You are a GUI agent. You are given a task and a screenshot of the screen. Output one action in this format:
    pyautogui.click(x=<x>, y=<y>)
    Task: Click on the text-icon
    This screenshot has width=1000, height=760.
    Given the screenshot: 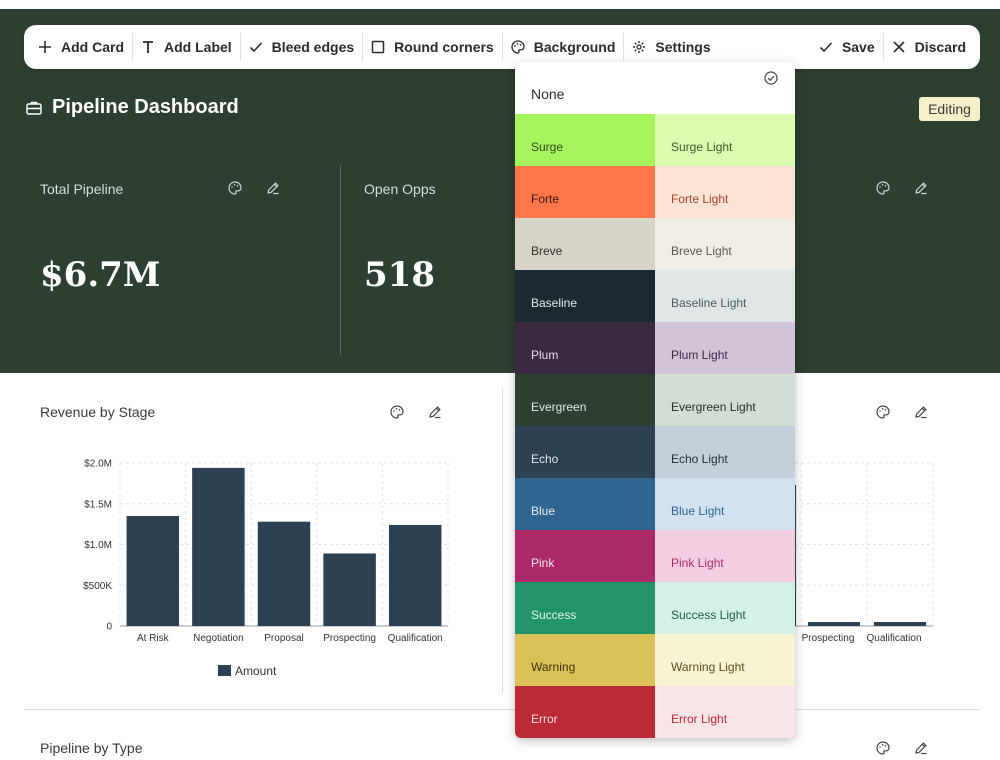 What is the action you would take?
    pyautogui.click(x=148, y=47)
    